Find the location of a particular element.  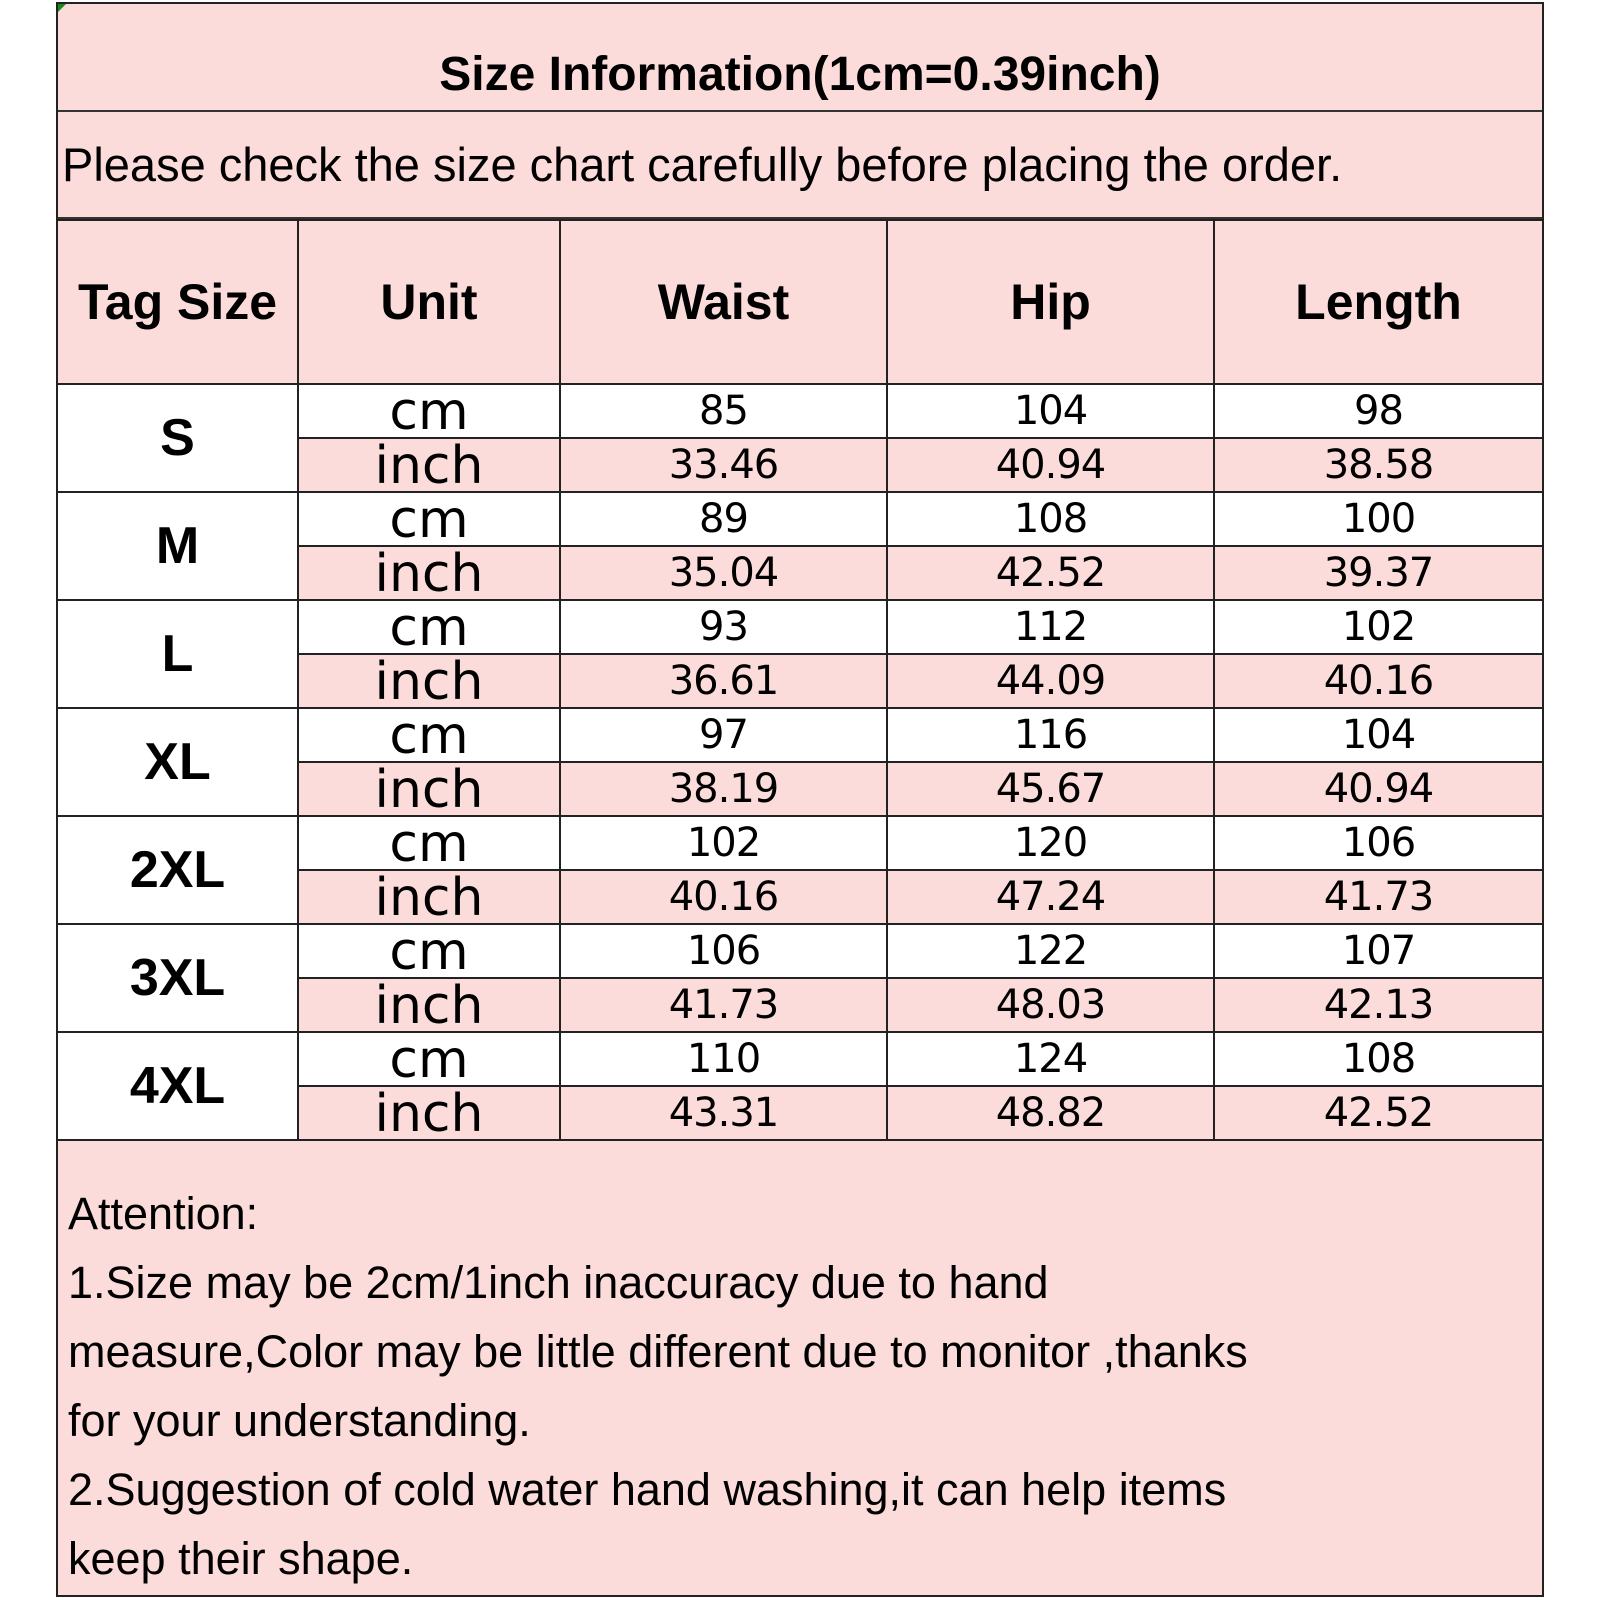

length-inch-cell: 40.94 is located at coordinates (1377, 789).